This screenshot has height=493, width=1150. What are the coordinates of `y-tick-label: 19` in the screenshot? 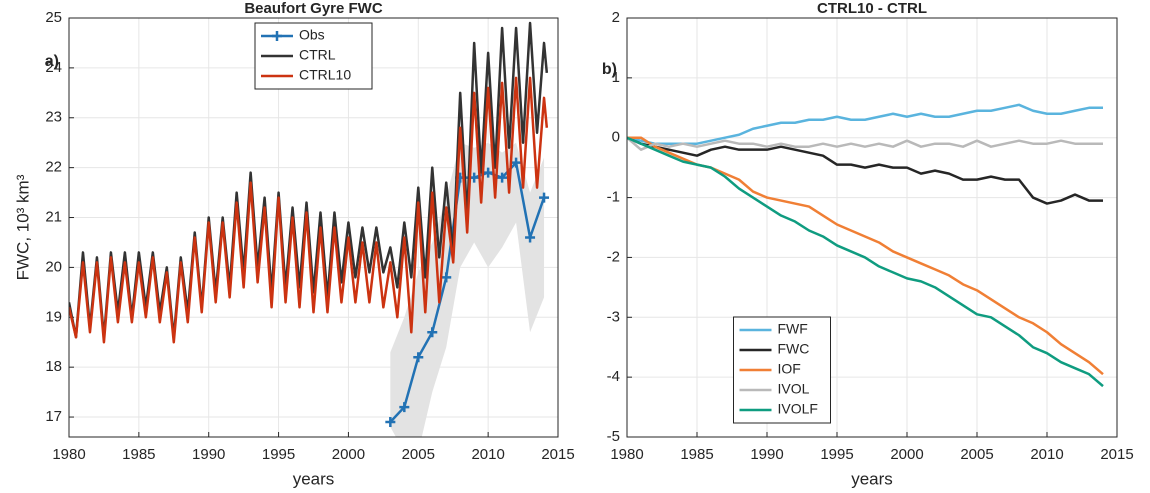 It's located at (53, 316).